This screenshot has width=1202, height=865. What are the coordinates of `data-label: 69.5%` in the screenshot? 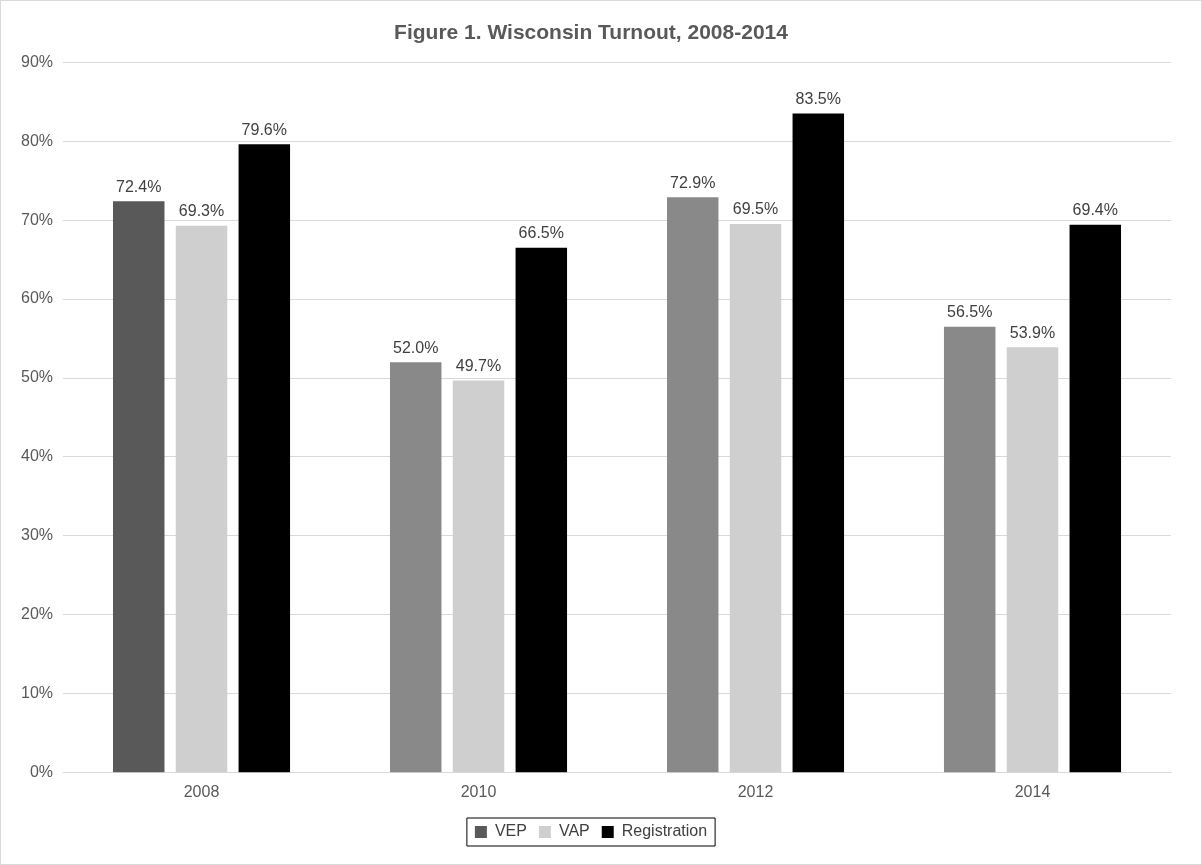 It's located at (755, 209).